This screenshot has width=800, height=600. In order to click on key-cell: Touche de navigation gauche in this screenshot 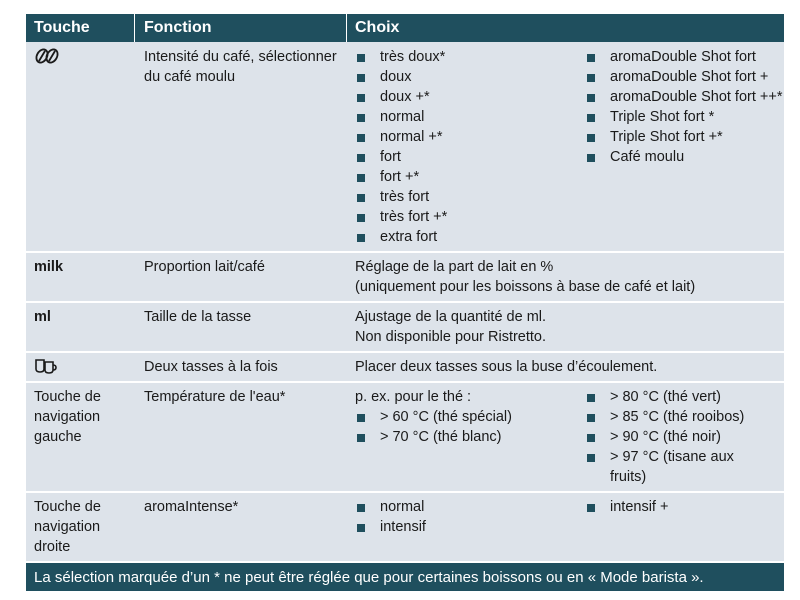, I will do `click(67, 417)`.